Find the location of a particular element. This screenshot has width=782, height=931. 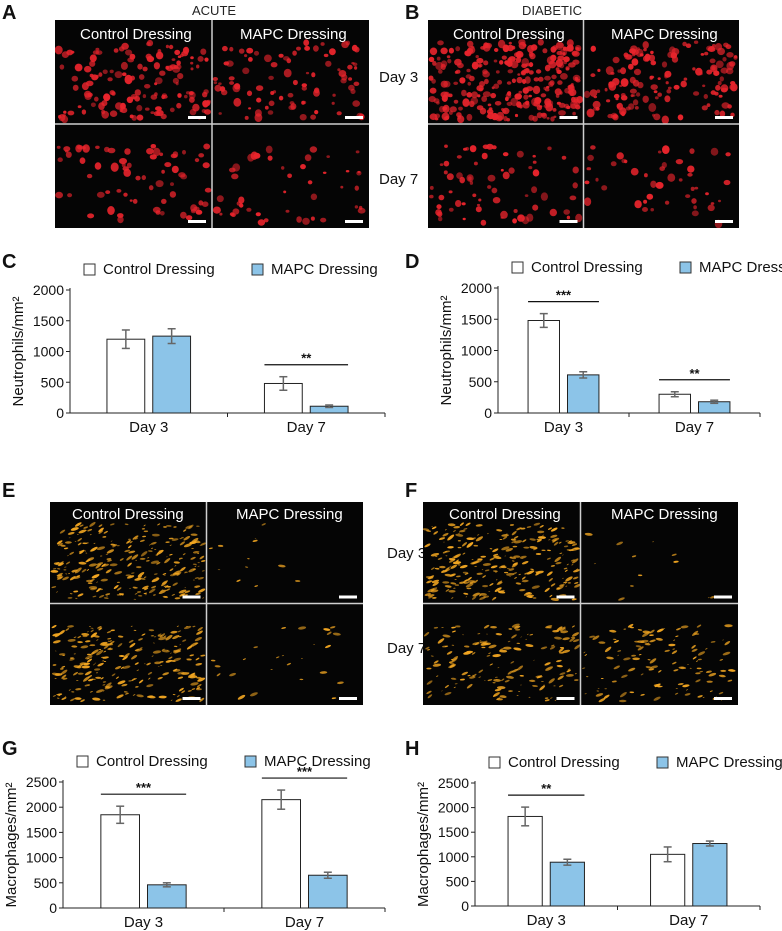

panel-letter-d: D is located at coordinates (412, 262).